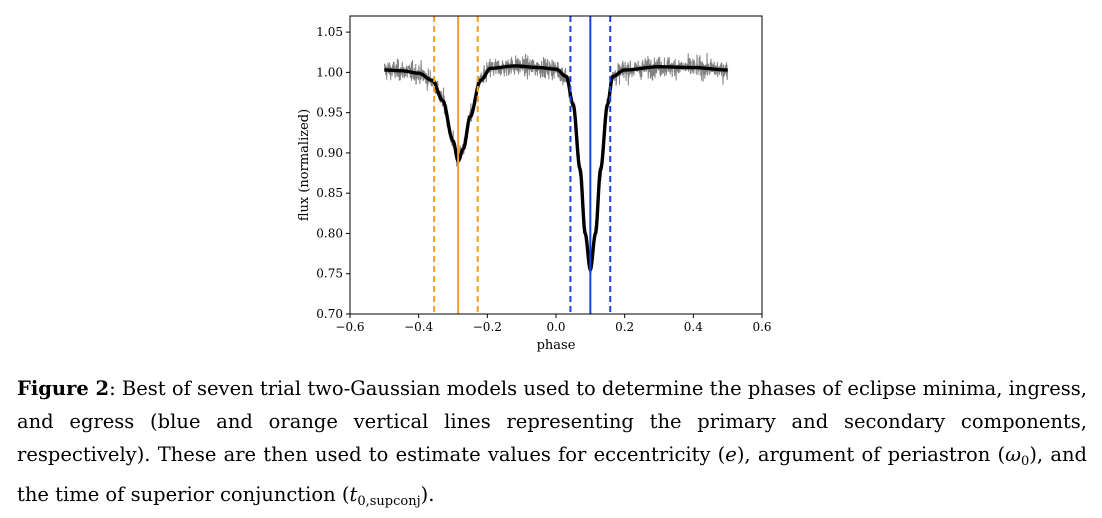 Image resolution: width=1102 pixels, height=518 pixels. I want to click on y-tick-label: 0.70, so click(329, 314).